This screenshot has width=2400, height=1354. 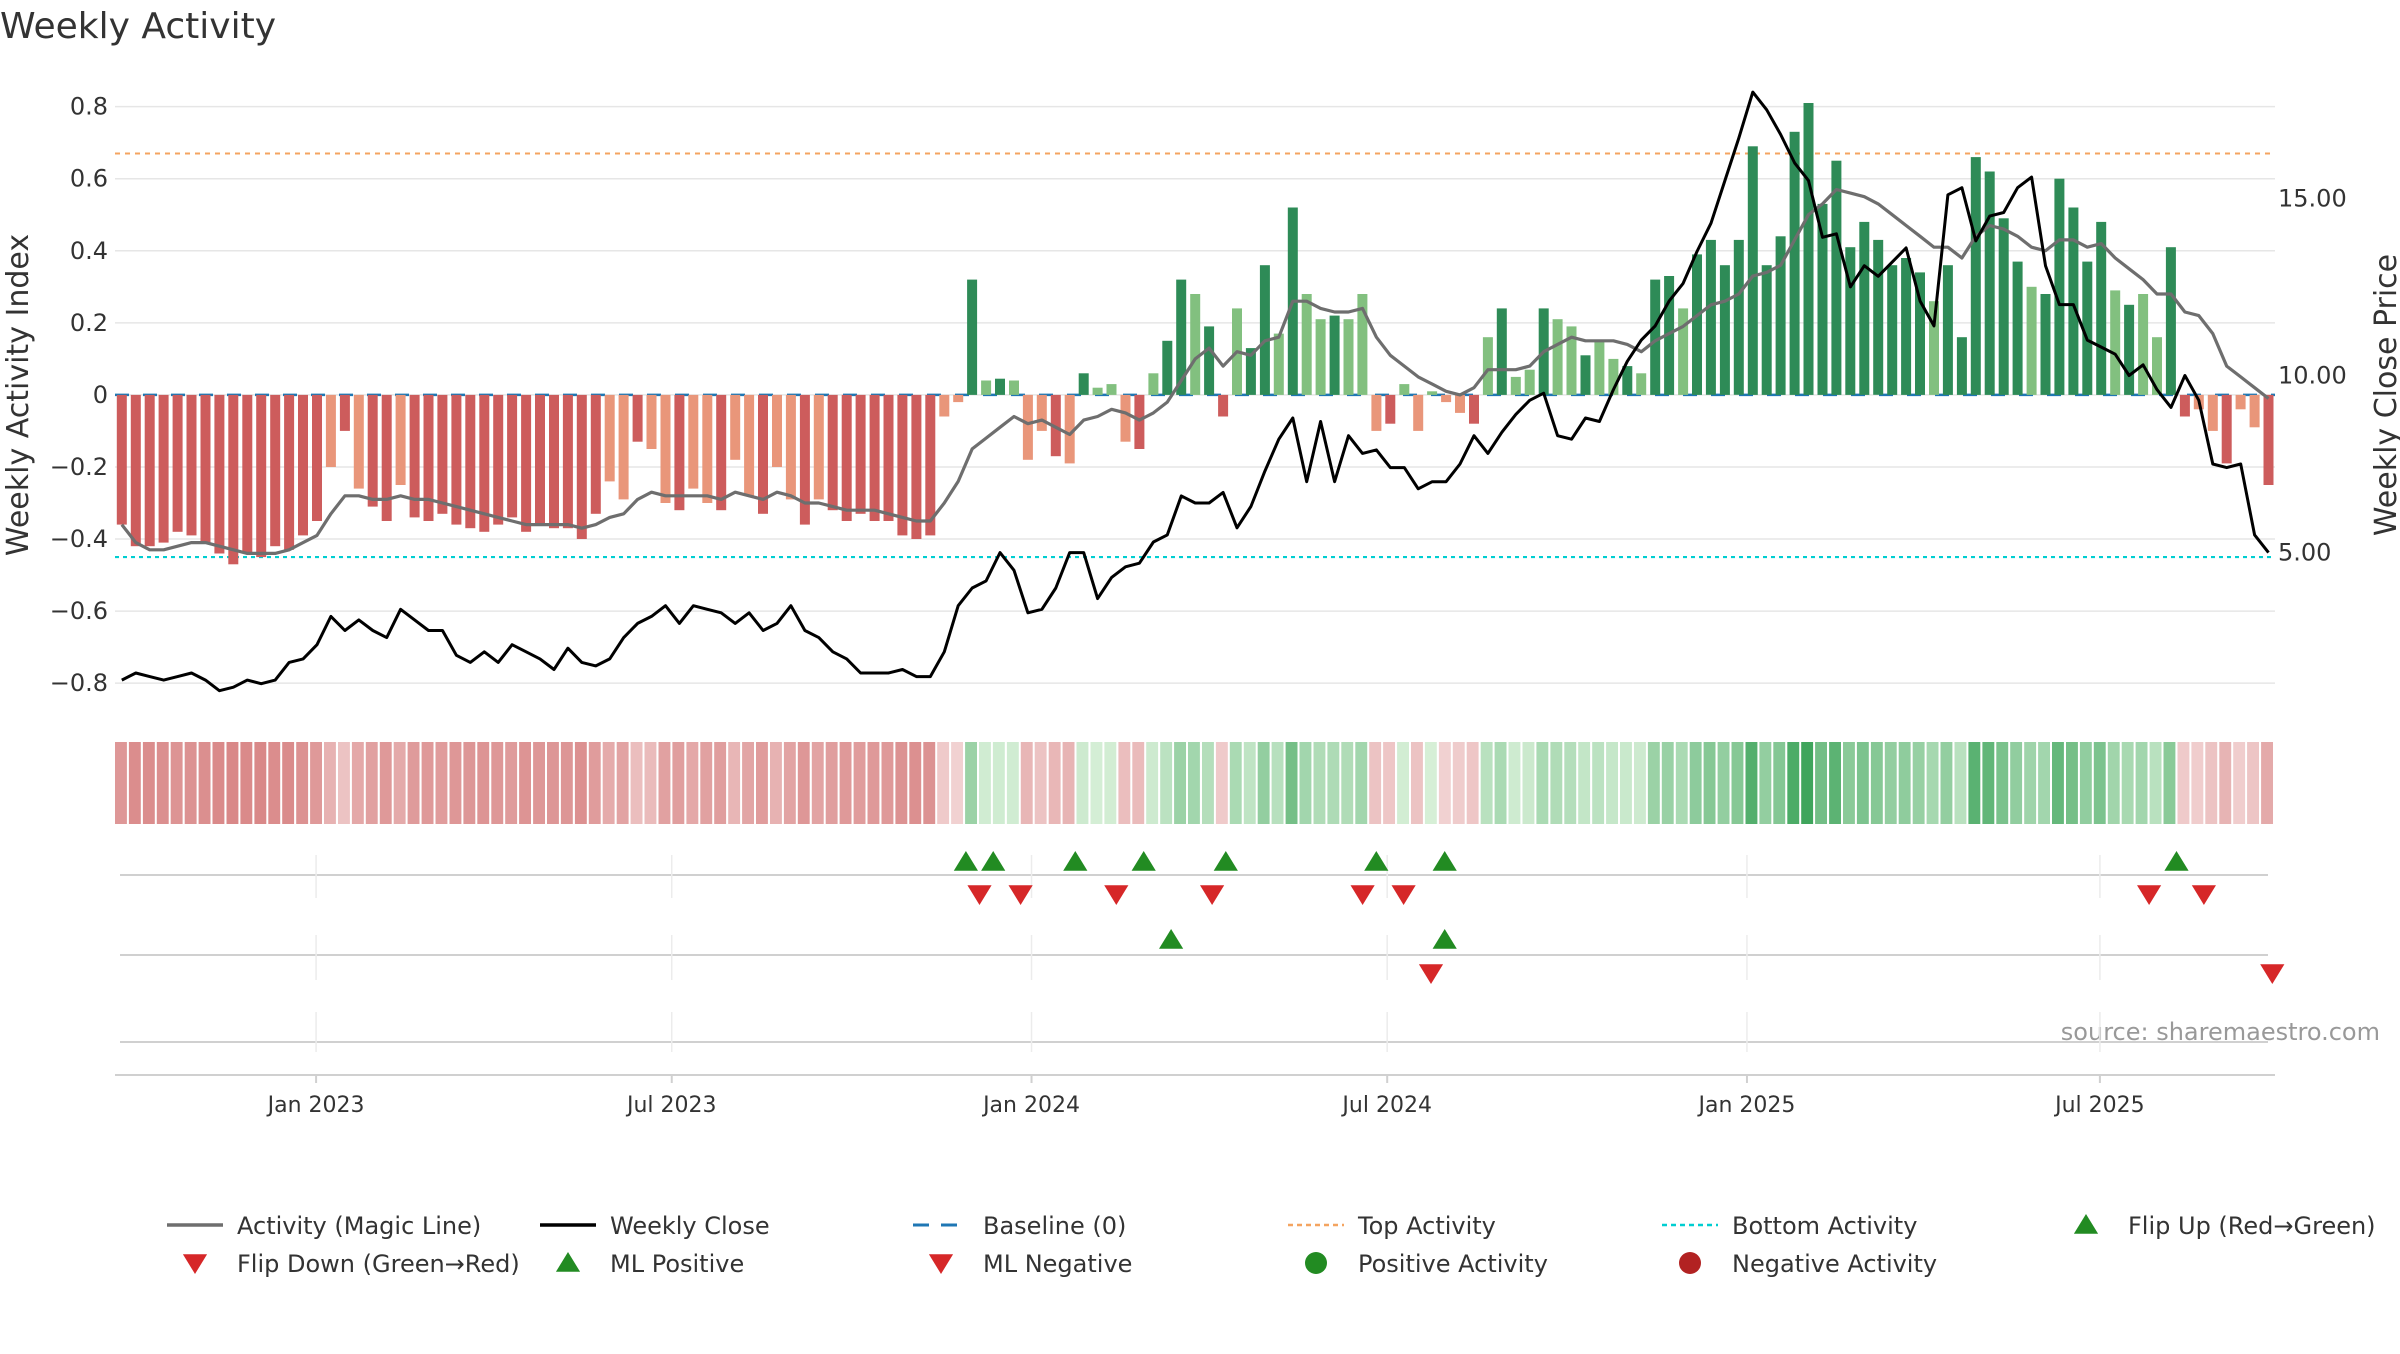 What do you see at coordinates (993, 861) in the screenshot?
I see `ml-positive-marker` at bounding box center [993, 861].